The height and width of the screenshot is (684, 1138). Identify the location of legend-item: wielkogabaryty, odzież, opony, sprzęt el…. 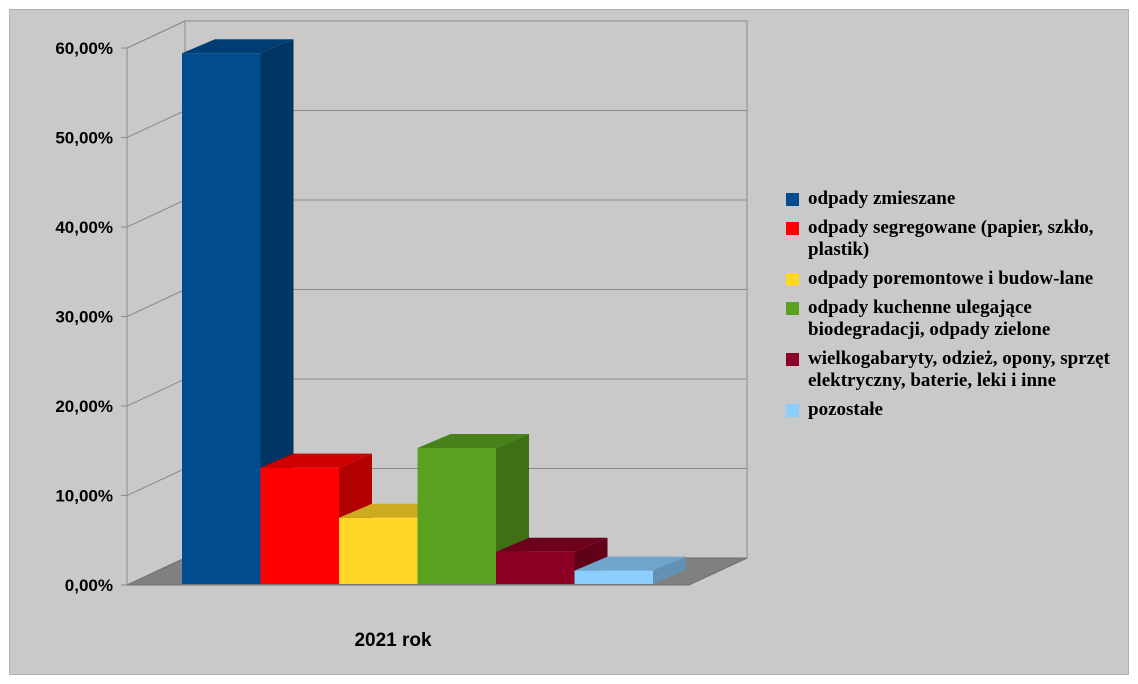
(961, 370).